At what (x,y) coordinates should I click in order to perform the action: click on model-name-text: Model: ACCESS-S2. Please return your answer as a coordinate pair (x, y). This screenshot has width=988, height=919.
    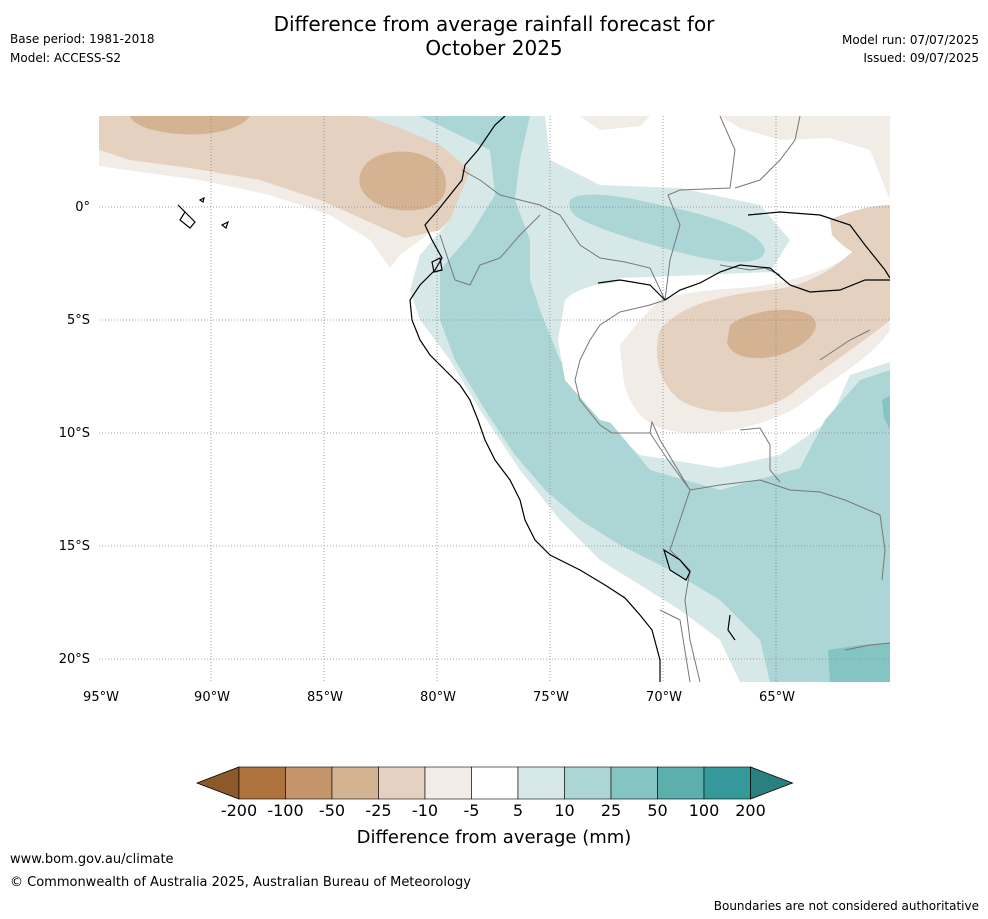
    Looking at the image, I should click on (66, 58).